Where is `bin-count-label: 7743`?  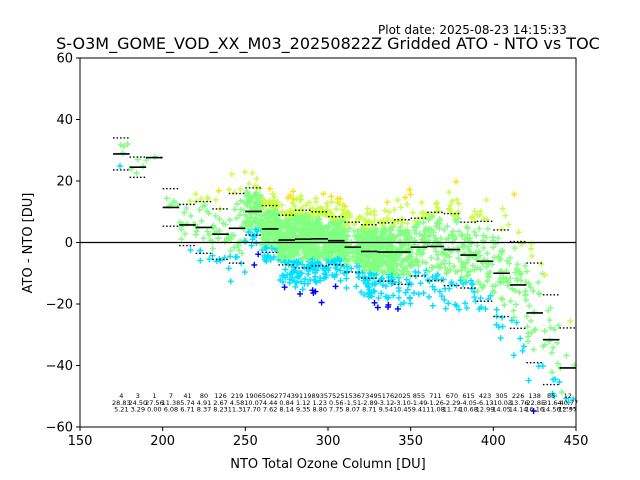 bin-count-label: 7743 is located at coordinates (286, 396).